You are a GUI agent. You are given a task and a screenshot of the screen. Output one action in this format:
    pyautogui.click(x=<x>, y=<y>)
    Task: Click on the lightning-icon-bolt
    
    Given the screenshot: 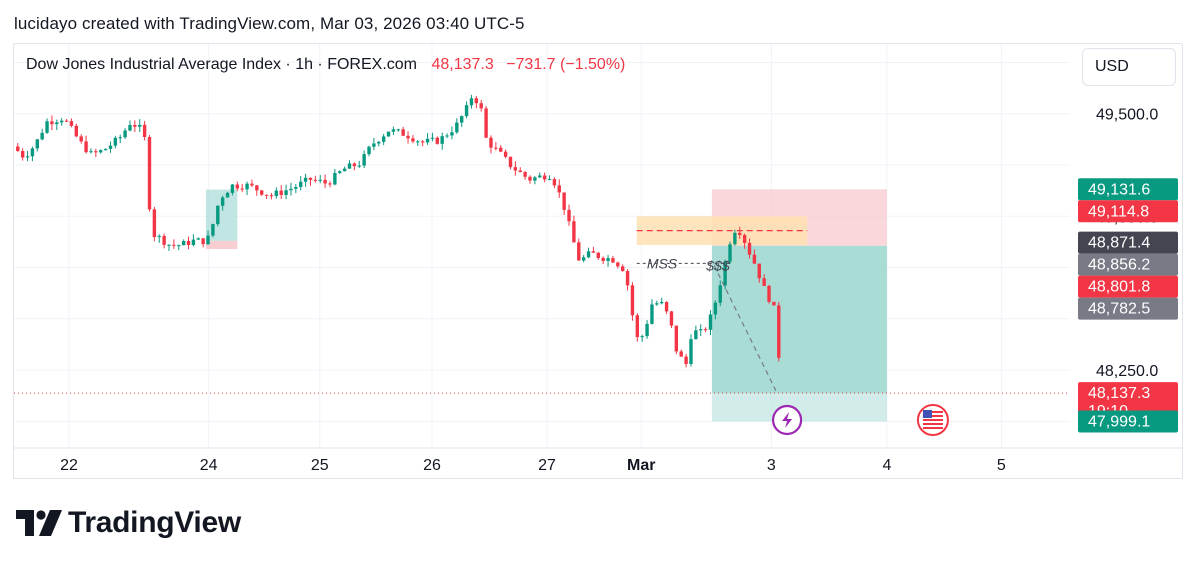 What is the action you would take?
    pyautogui.click(x=787, y=420)
    